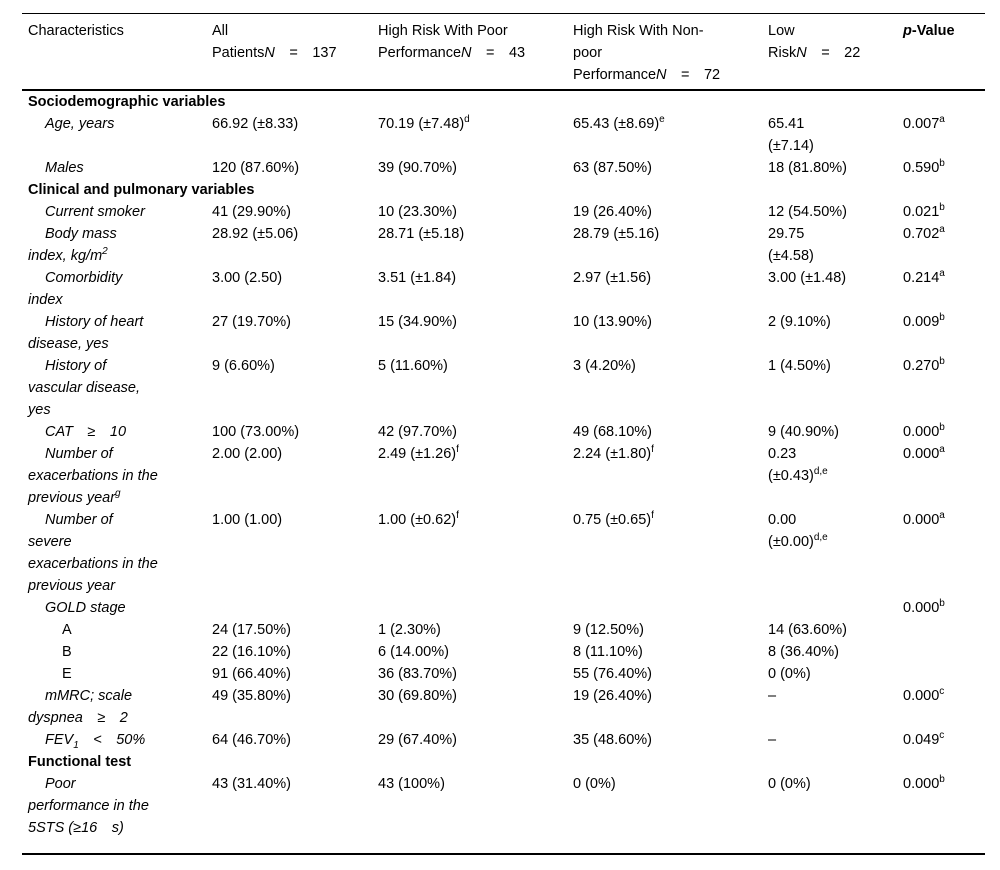  I want to click on row-label: A, so click(67, 630).